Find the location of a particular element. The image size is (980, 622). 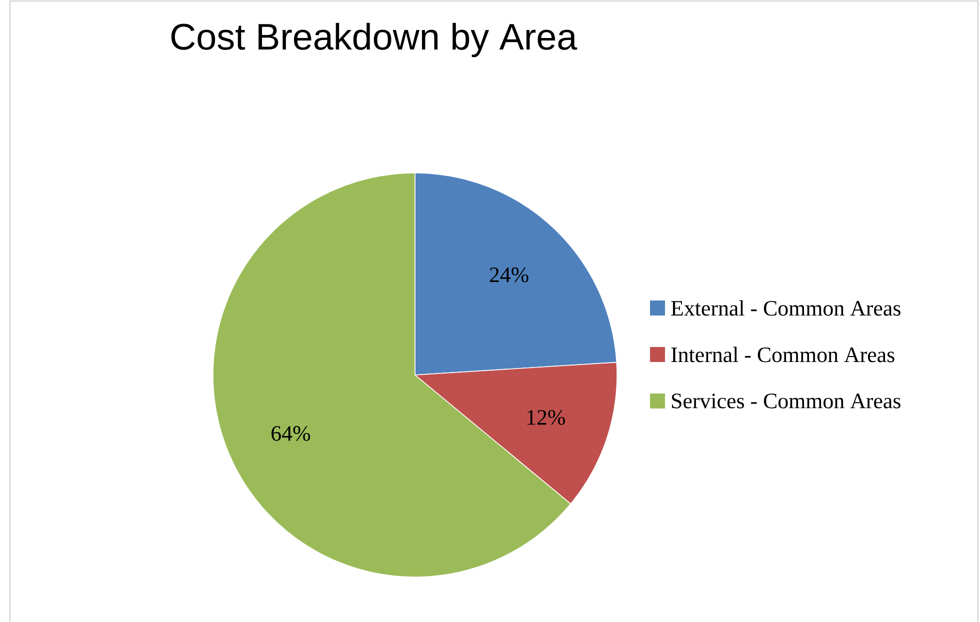

data-label: 12% is located at coordinates (546, 417).